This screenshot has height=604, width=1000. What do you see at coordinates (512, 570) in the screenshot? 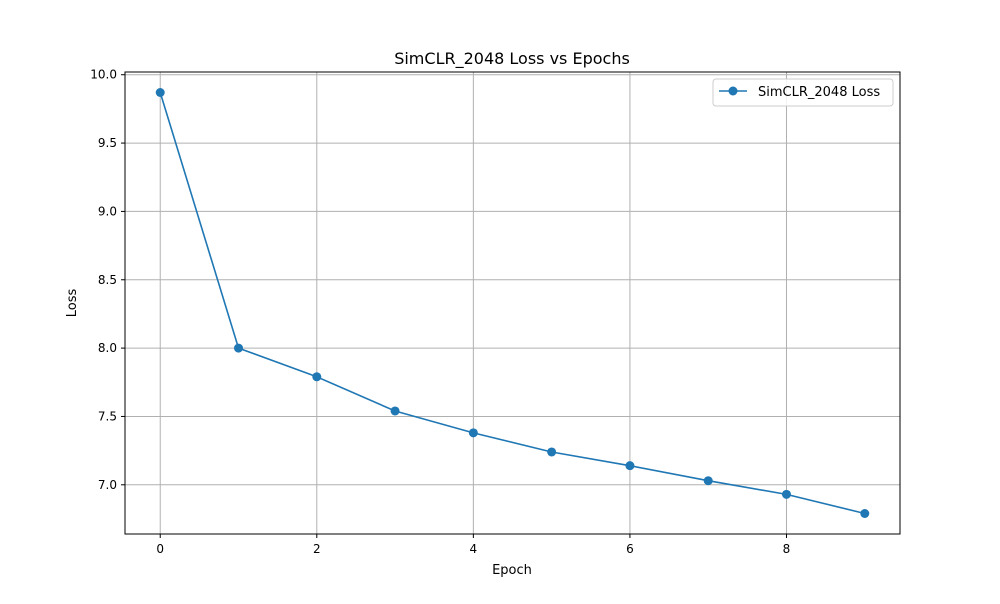
I see `x-axis-label: Epoch` at bounding box center [512, 570].